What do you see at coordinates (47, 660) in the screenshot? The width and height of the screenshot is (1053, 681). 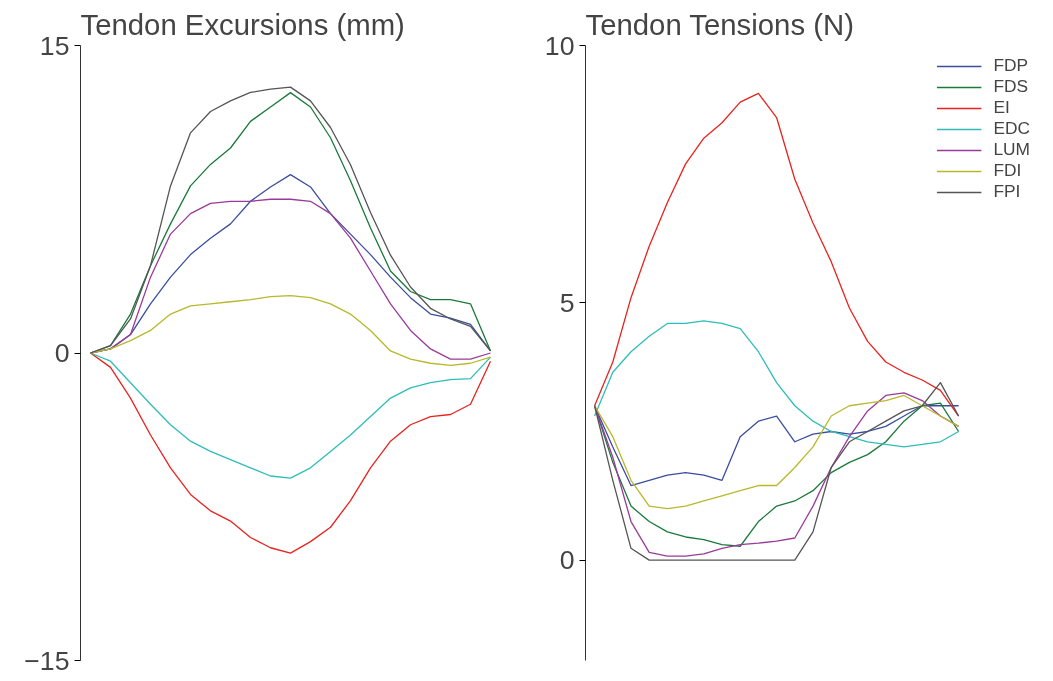 I see `y-tick-label: −15` at bounding box center [47, 660].